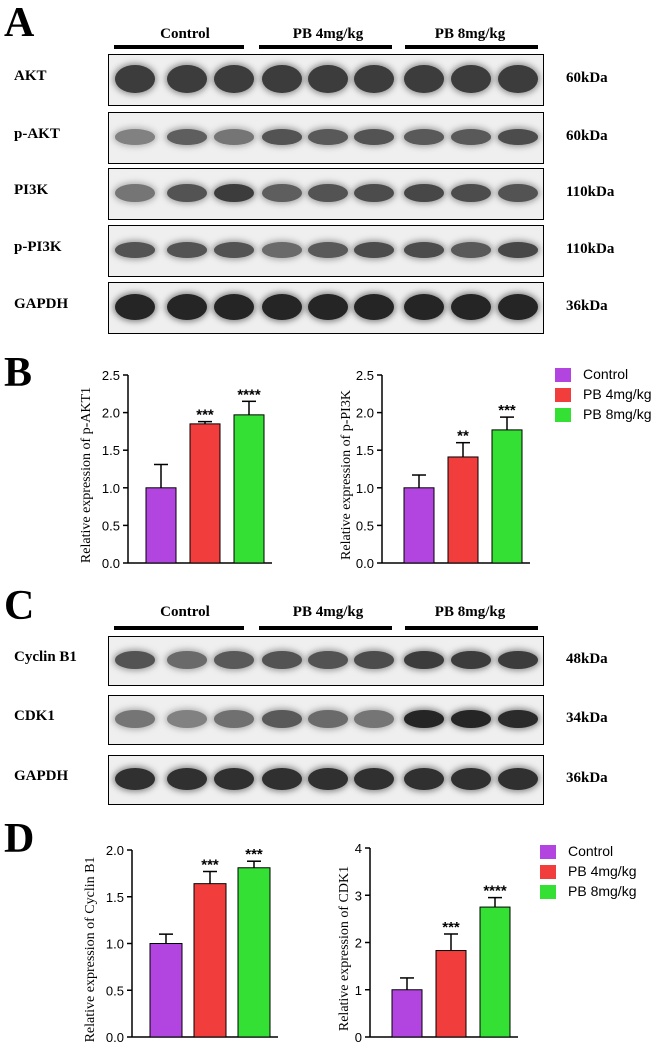 This screenshot has width=671, height=1059. I want to click on group-line-control-c, so click(179, 628).